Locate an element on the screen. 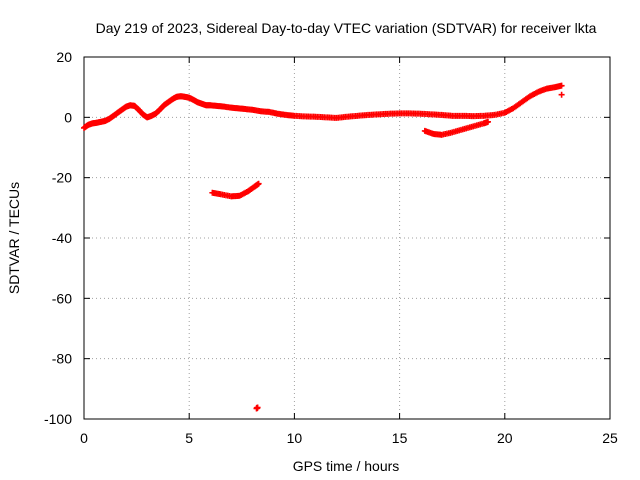 This screenshot has height=480, width=640. x-tick-label: 5 is located at coordinates (189, 438).